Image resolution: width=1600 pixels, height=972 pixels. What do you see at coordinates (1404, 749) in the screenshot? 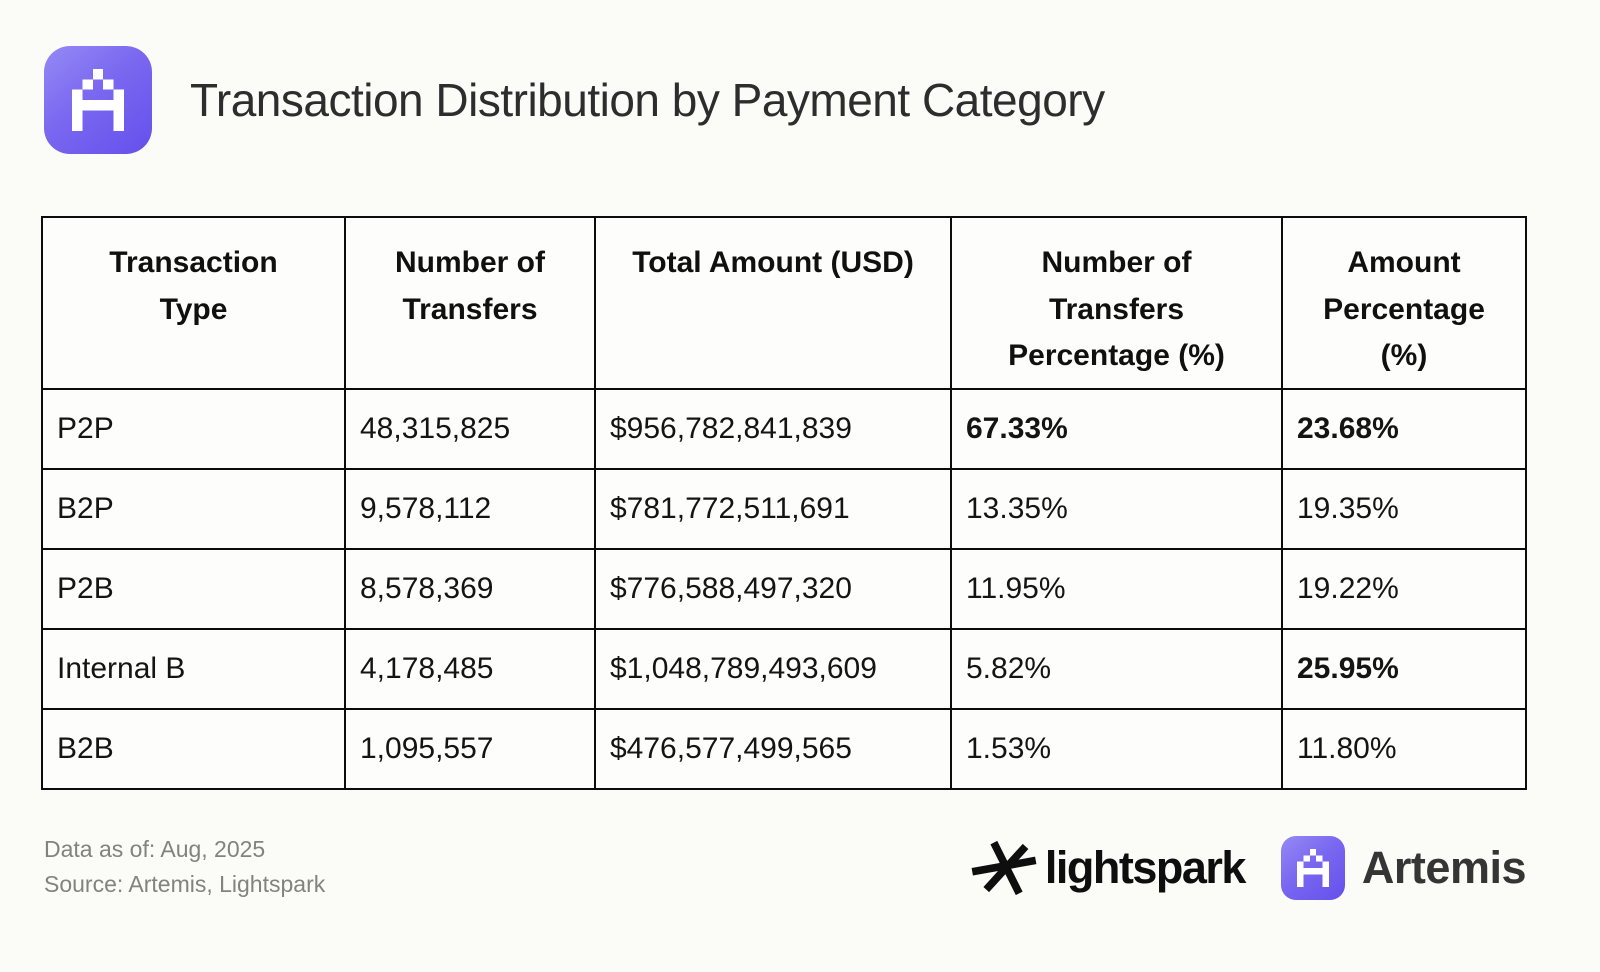
I see `cell-amount-percentage: 11.80%` at bounding box center [1404, 749].